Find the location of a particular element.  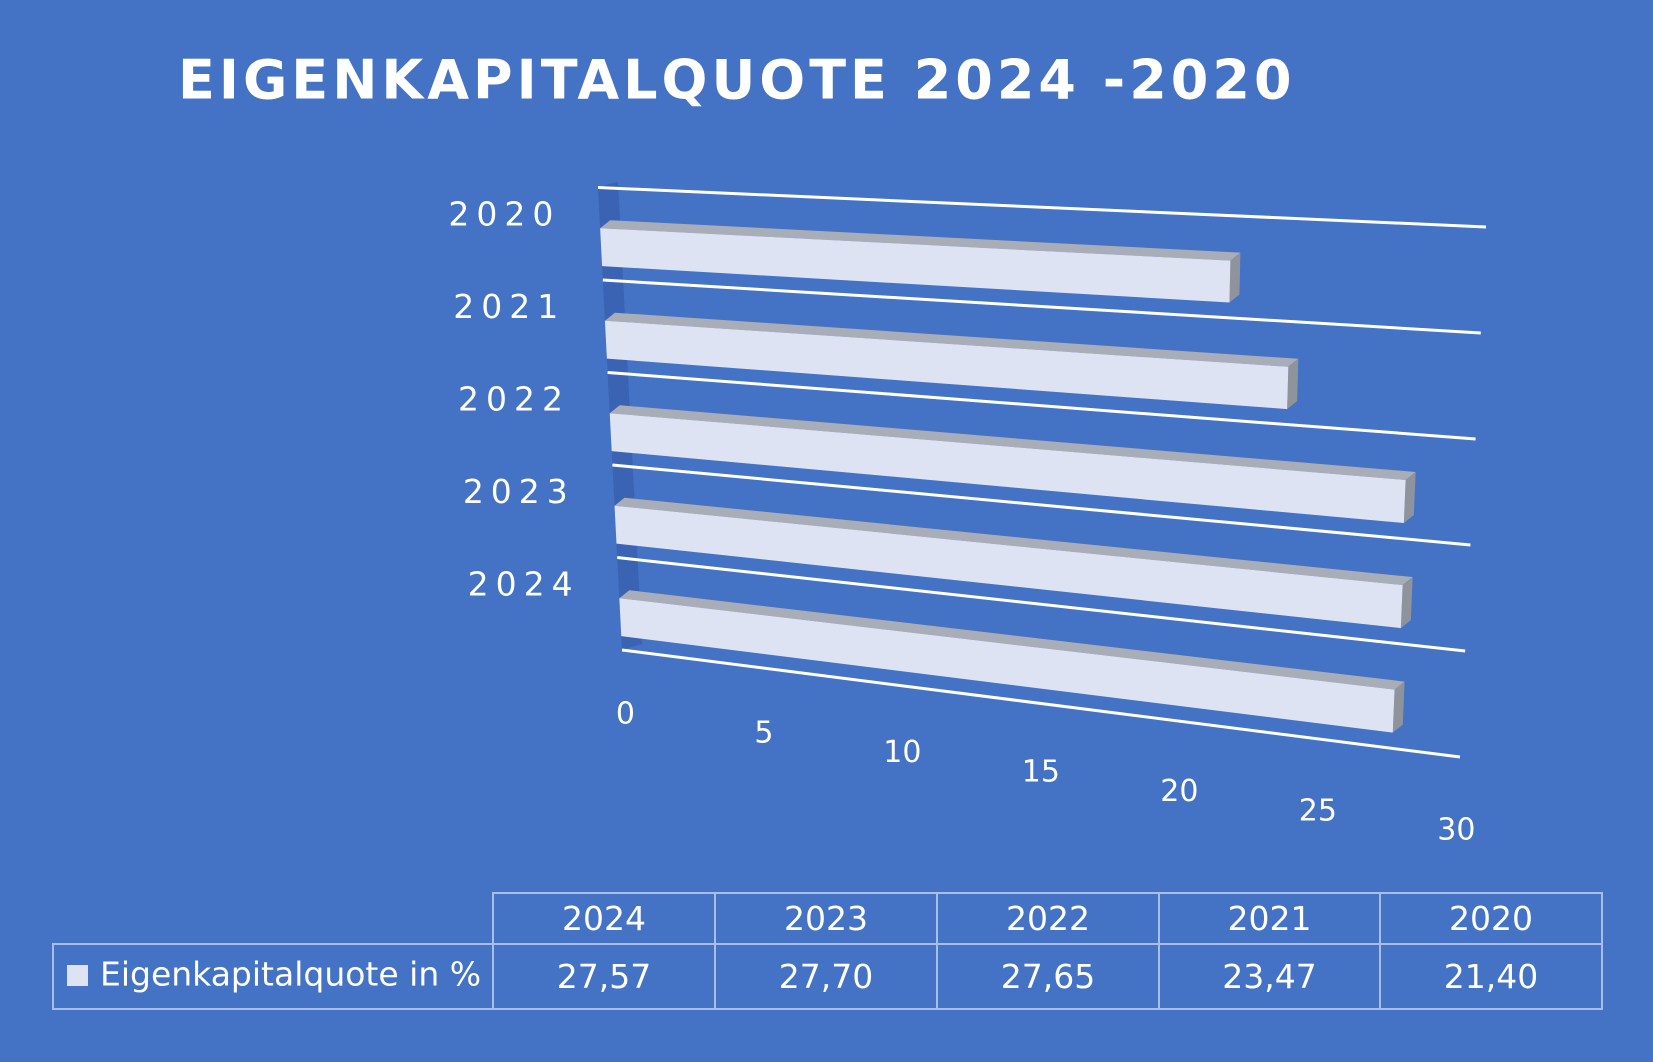

legend-key is located at coordinates (77, 975).